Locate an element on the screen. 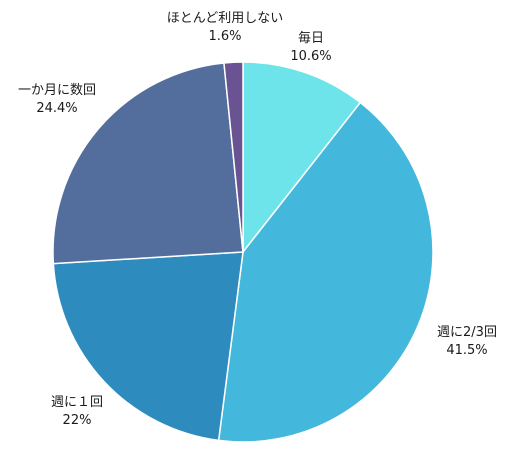 The width and height of the screenshot is (508, 458). slice-value-label: 1.6% is located at coordinates (224, 36).